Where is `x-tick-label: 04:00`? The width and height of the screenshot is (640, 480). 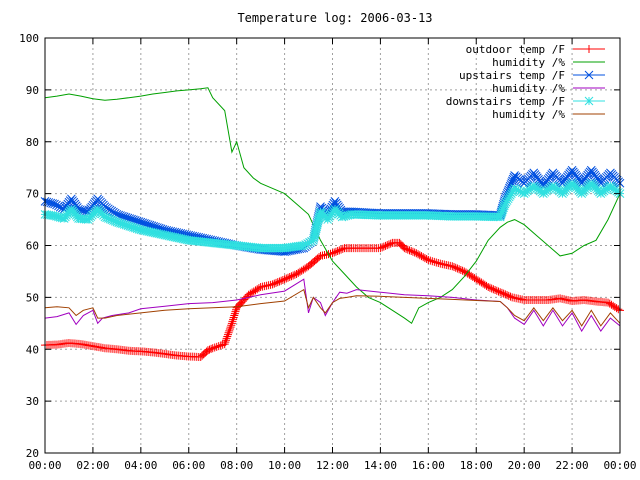 x-tick-label: 04:00 is located at coordinates (140, 465).